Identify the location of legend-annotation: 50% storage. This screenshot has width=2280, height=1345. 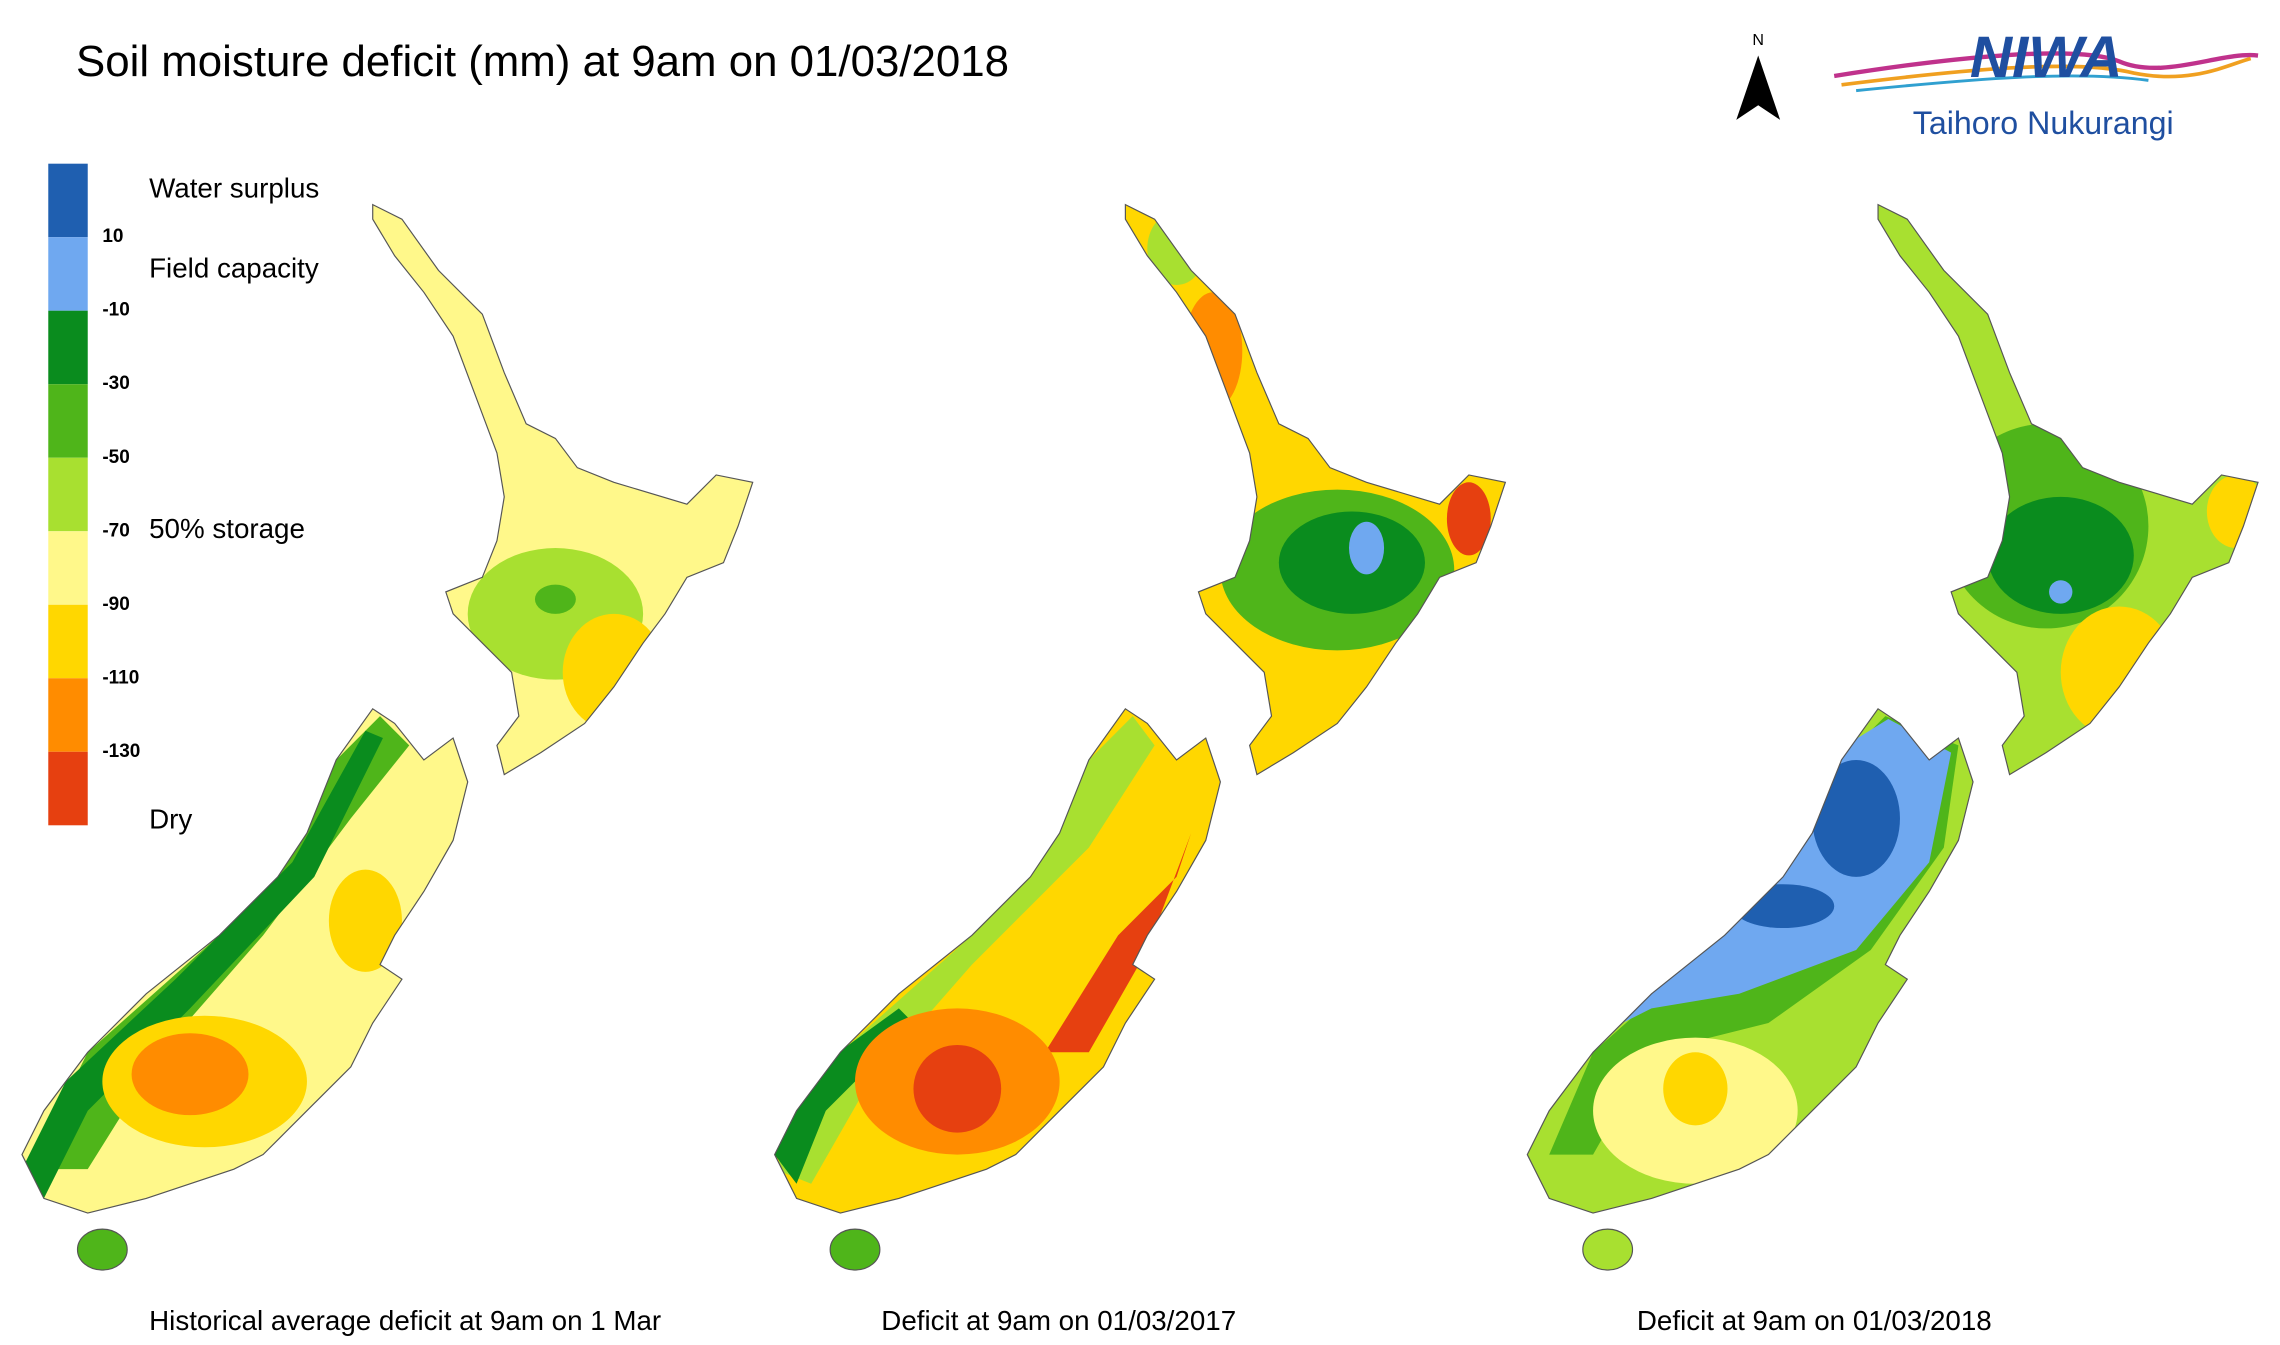
(227, 528).